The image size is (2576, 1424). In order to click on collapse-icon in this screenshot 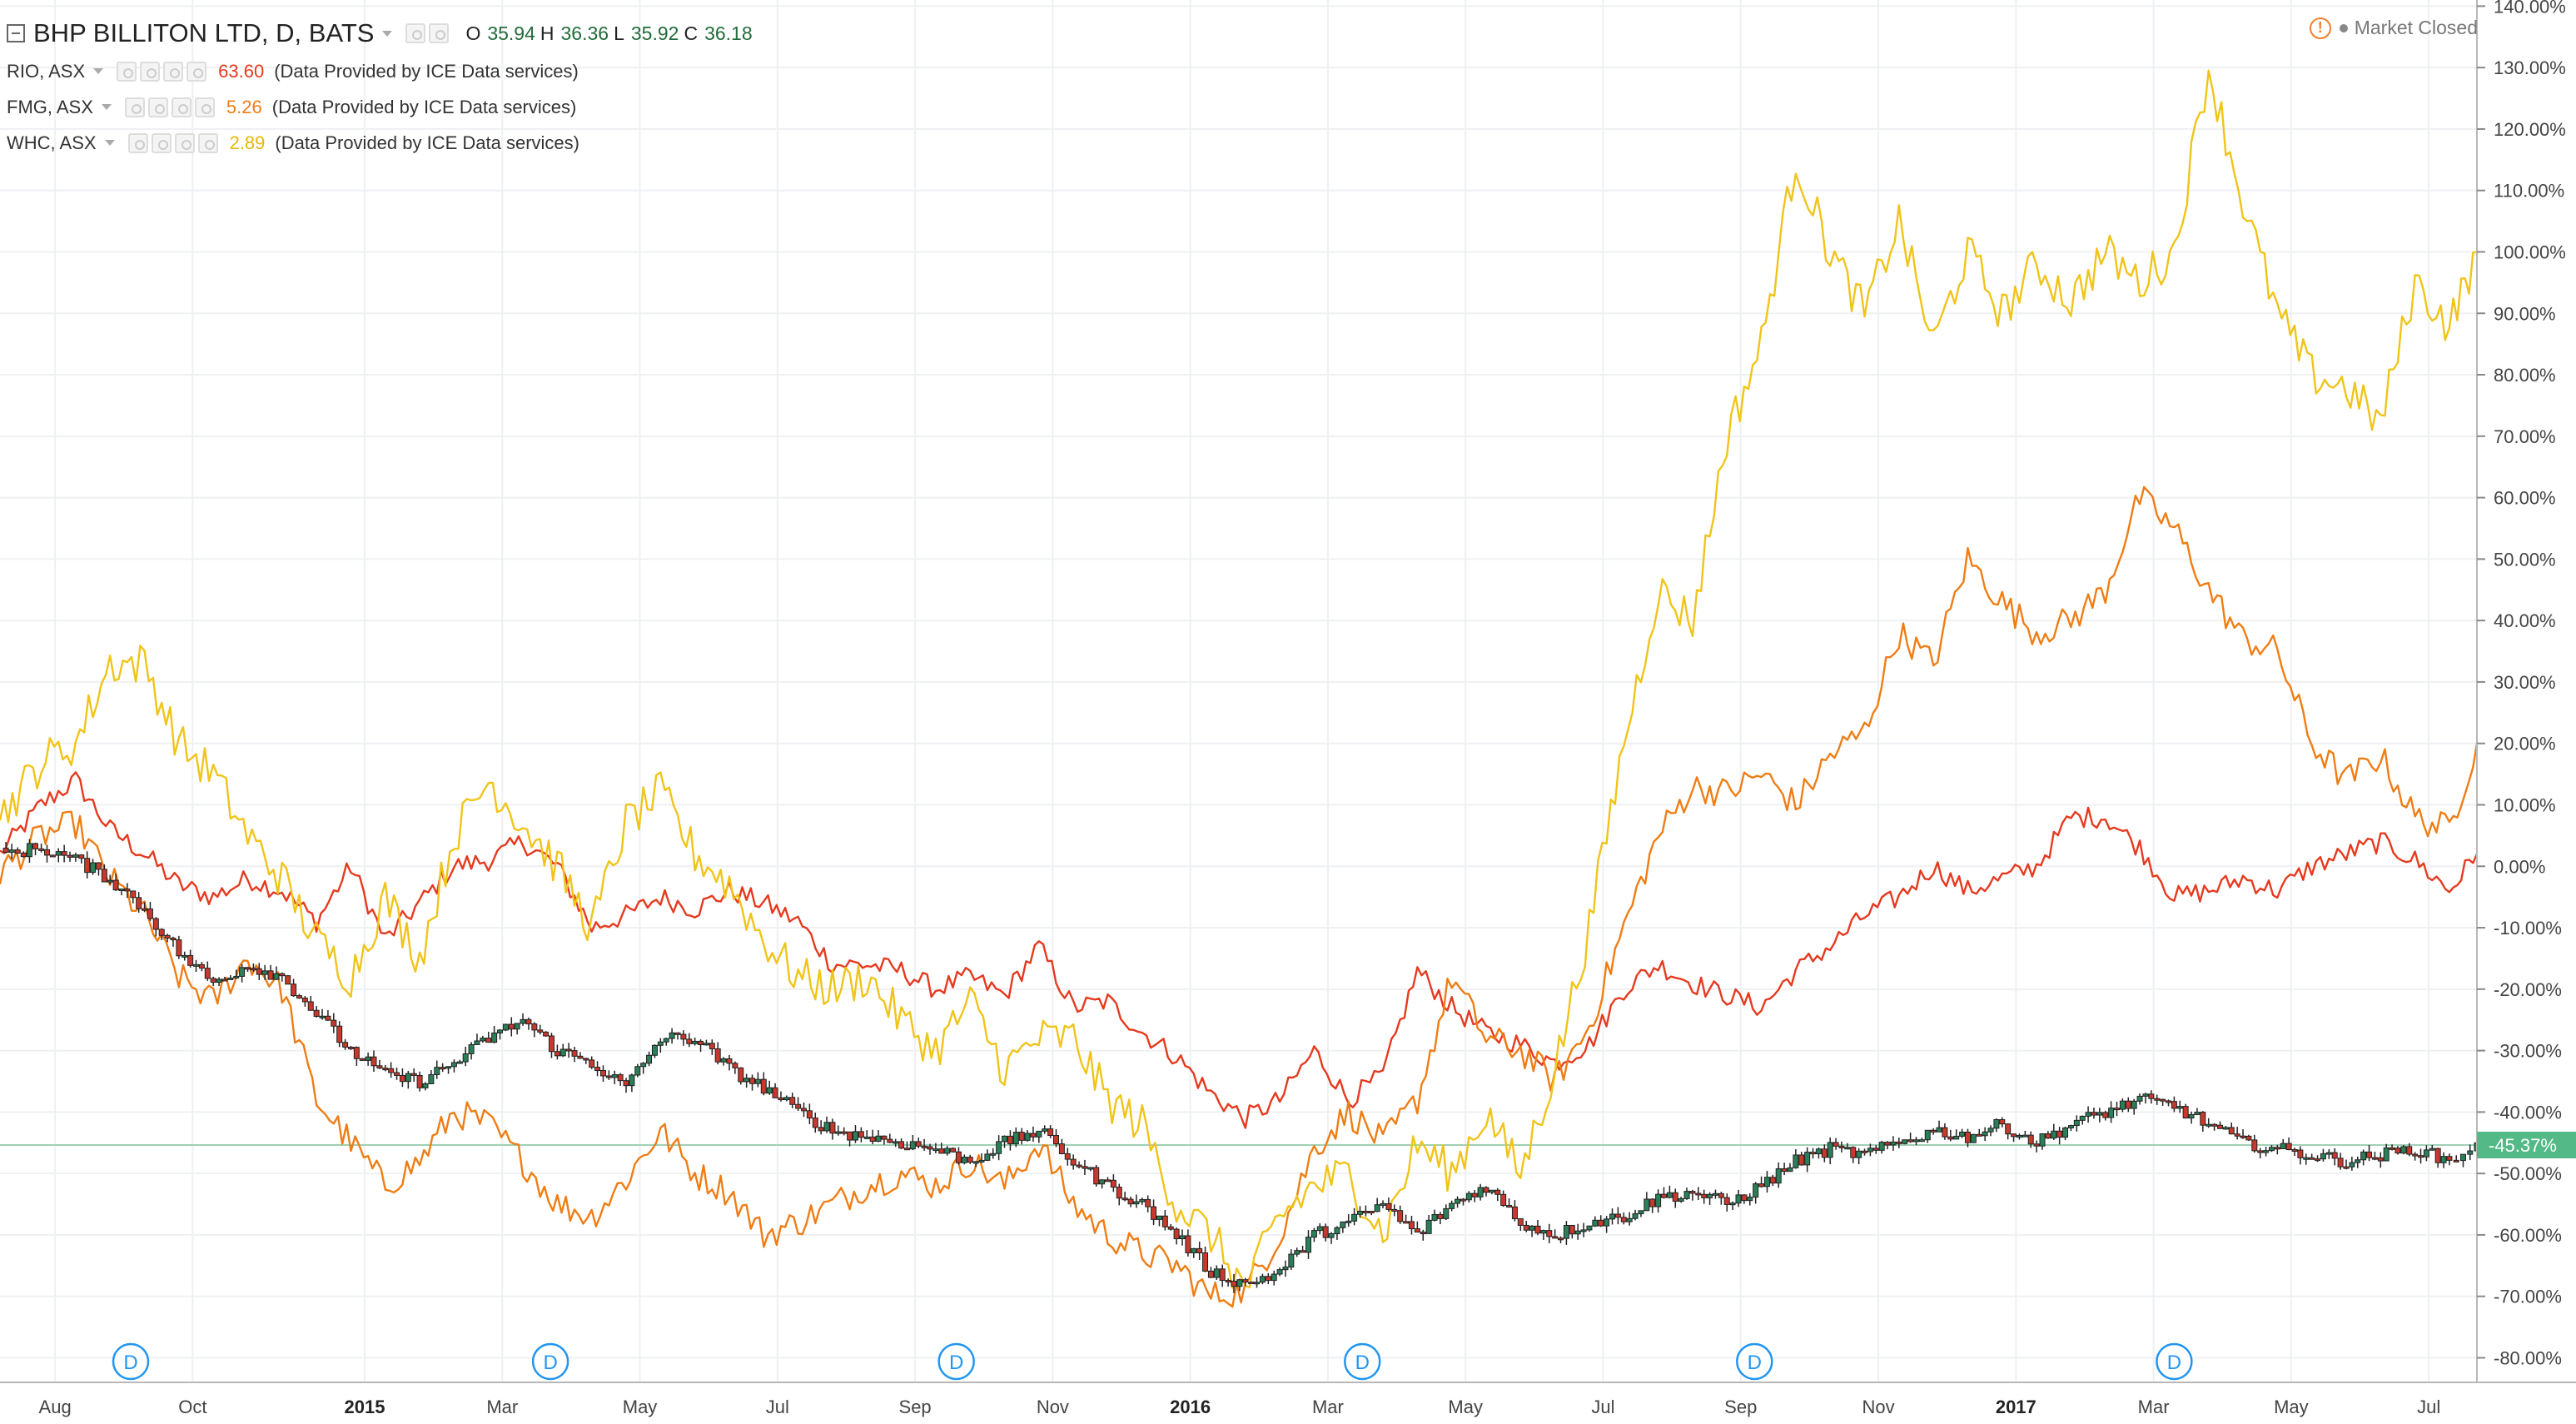, I will do `click(16, 33)`.